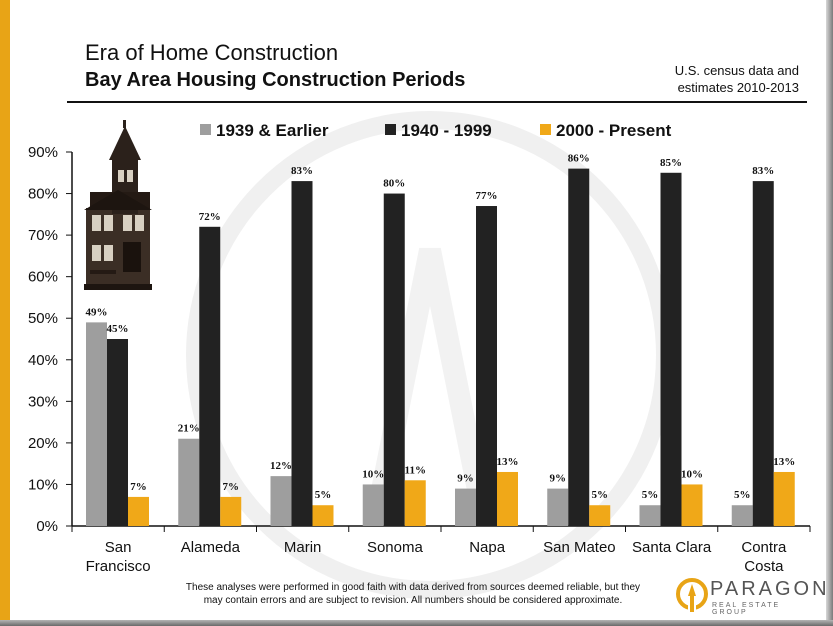  Describe the element at coordinates (43, 360) in the screenshot. I see `y-tick-label: 40%` at that location.